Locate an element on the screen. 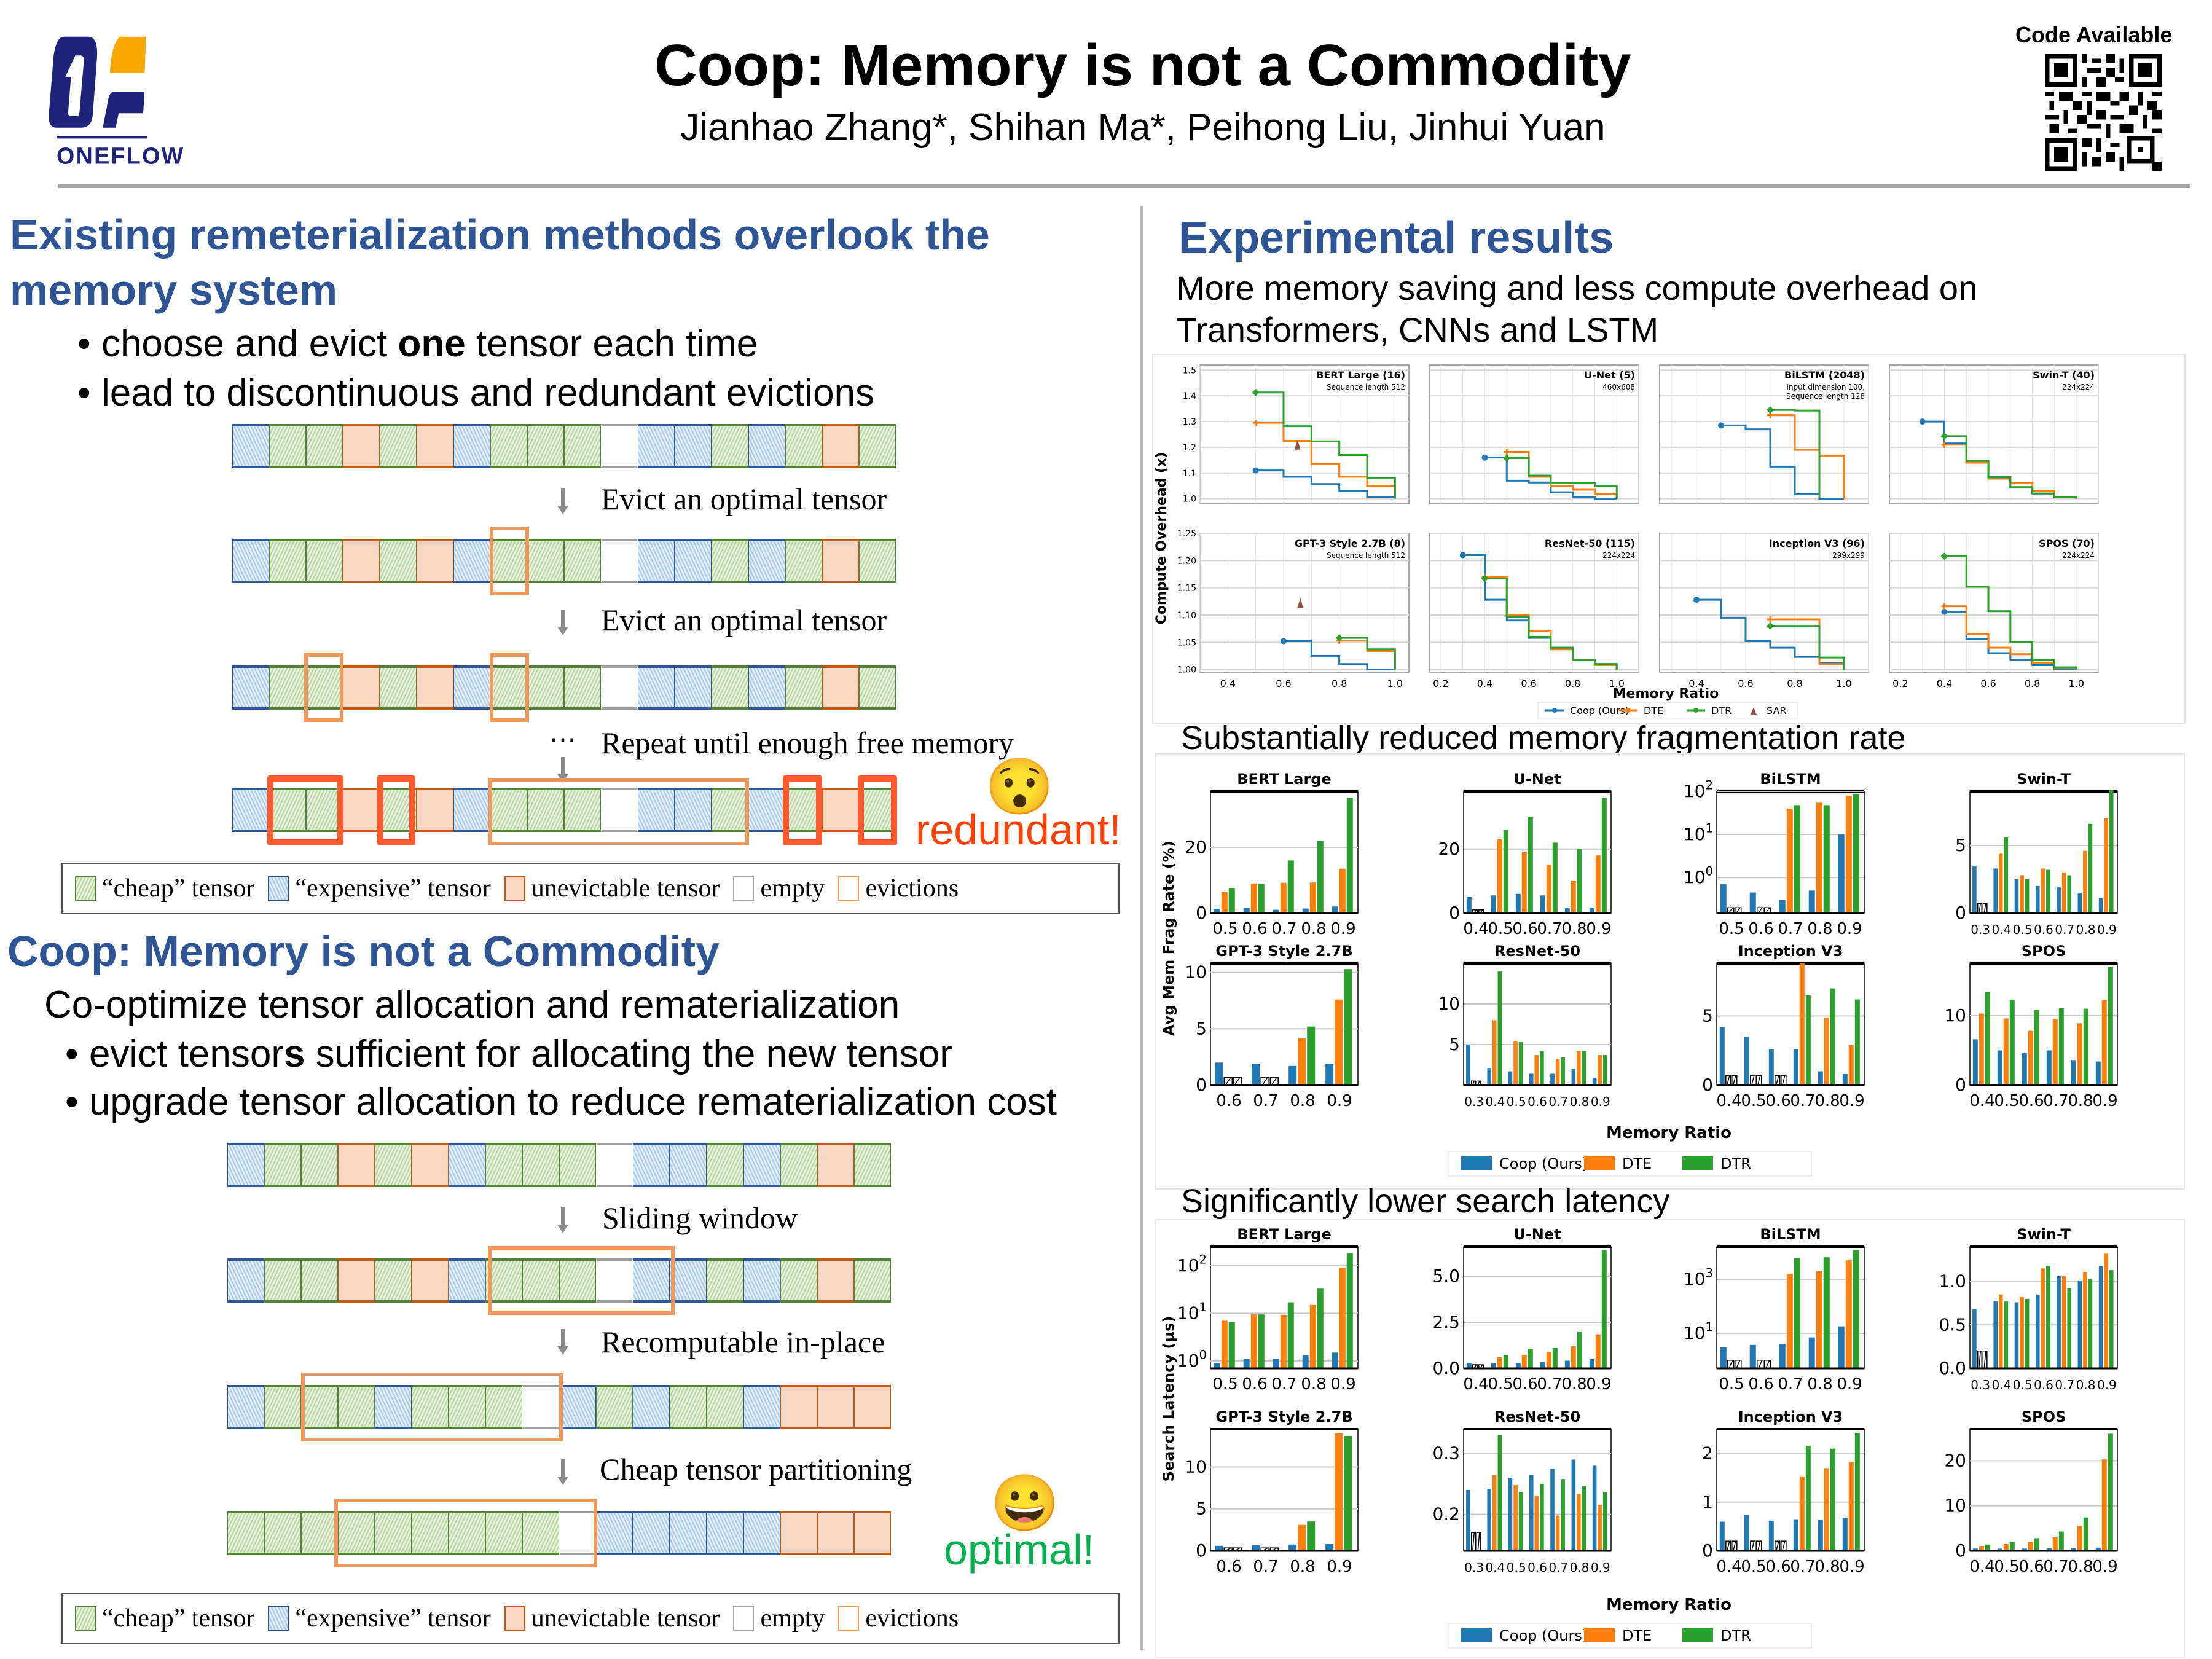  axis-tick-label: 1.0 is located at coordinates (1616, 683).